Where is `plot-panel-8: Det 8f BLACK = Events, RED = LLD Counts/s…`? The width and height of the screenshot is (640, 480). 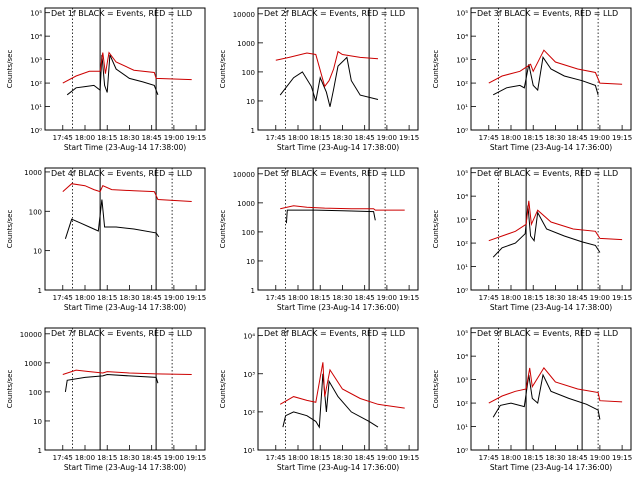
plot-panel-8: Det 8f BLACK = Events, RED = LLD Counts/s… is located at coordinates (319, 399).